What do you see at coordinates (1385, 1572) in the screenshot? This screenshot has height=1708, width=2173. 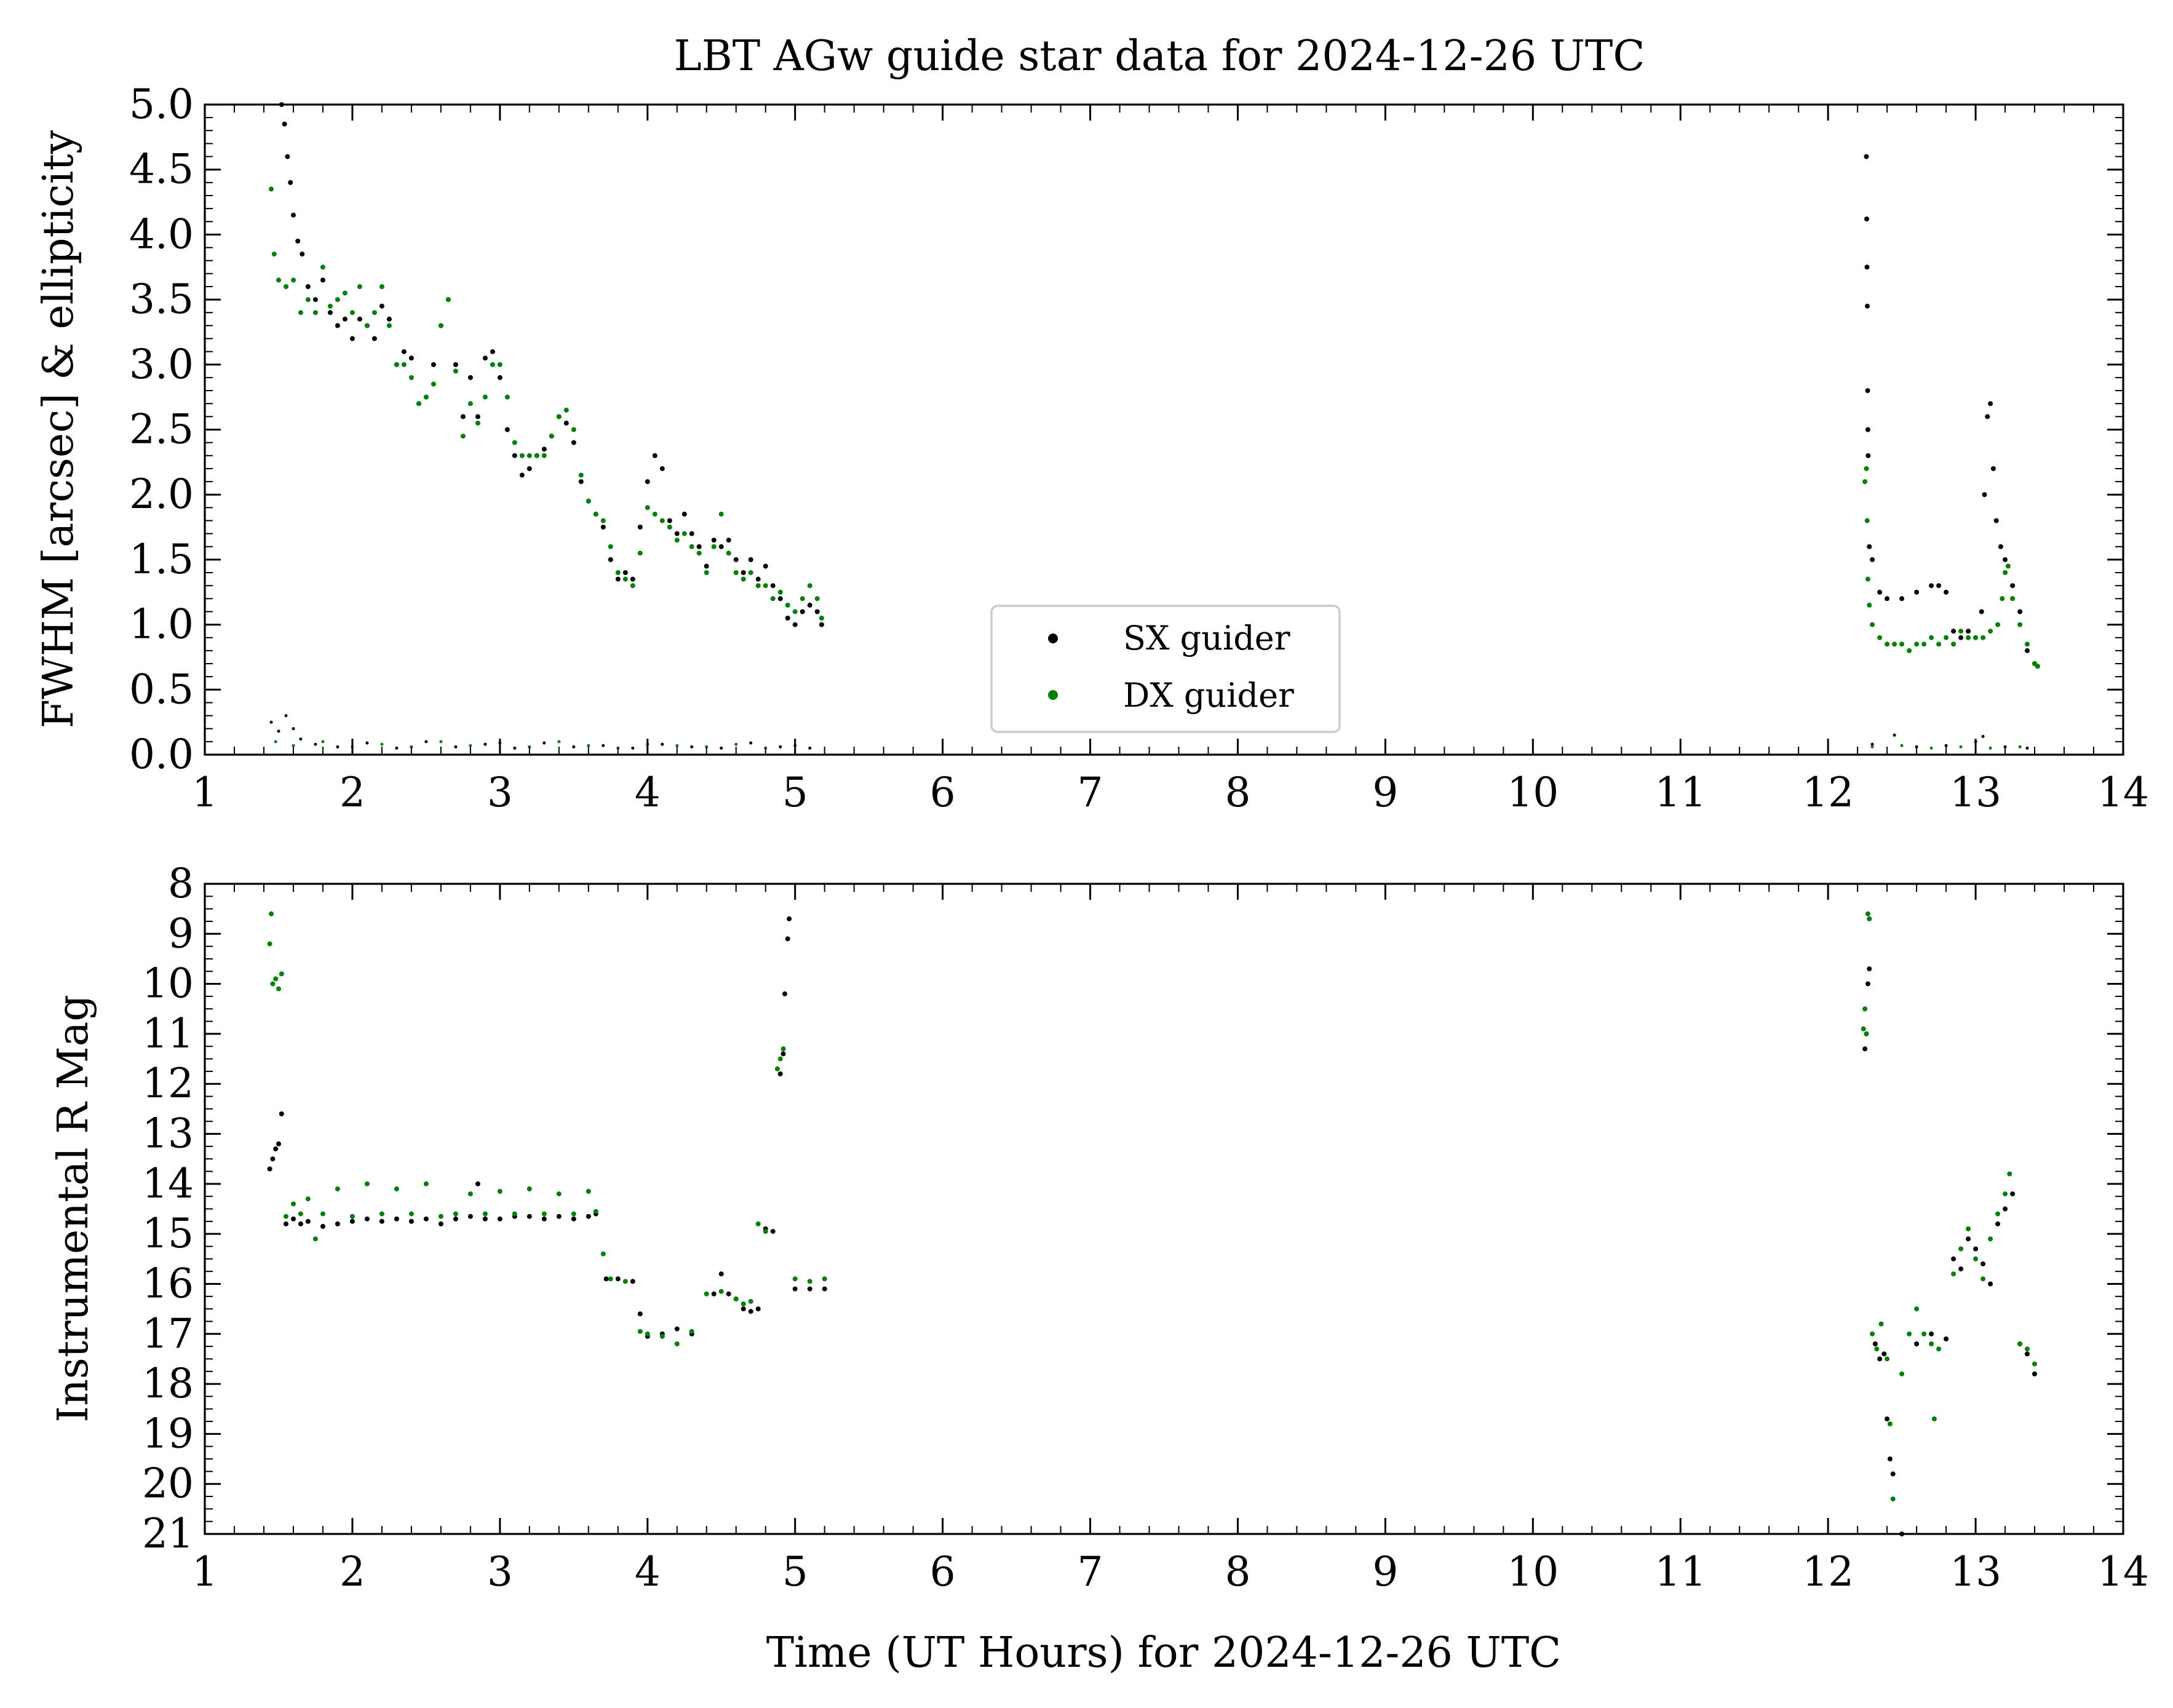 I see `magnitude-x-tick-label-9: 9` at bounding box center [1385, 1572].